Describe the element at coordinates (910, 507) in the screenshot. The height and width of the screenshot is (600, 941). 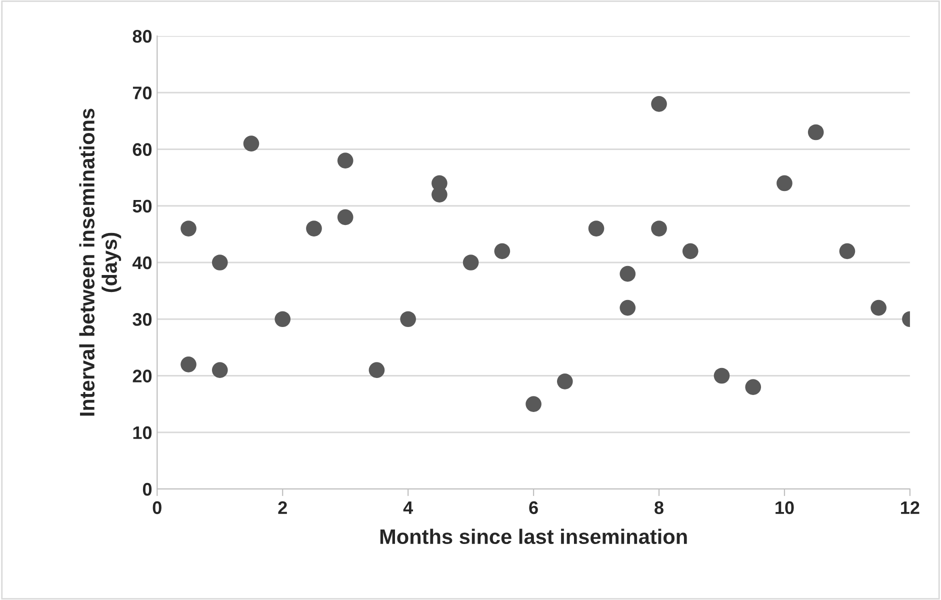
I see `x-tick-label: 12` at that location.